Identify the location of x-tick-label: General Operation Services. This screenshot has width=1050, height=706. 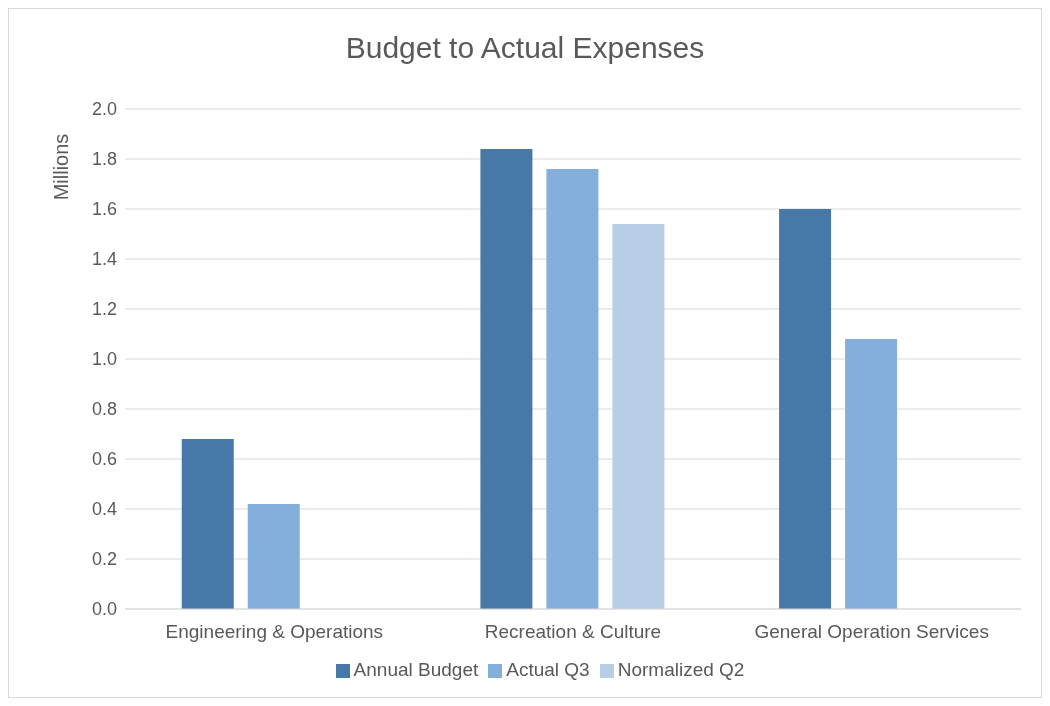
(871, 632).